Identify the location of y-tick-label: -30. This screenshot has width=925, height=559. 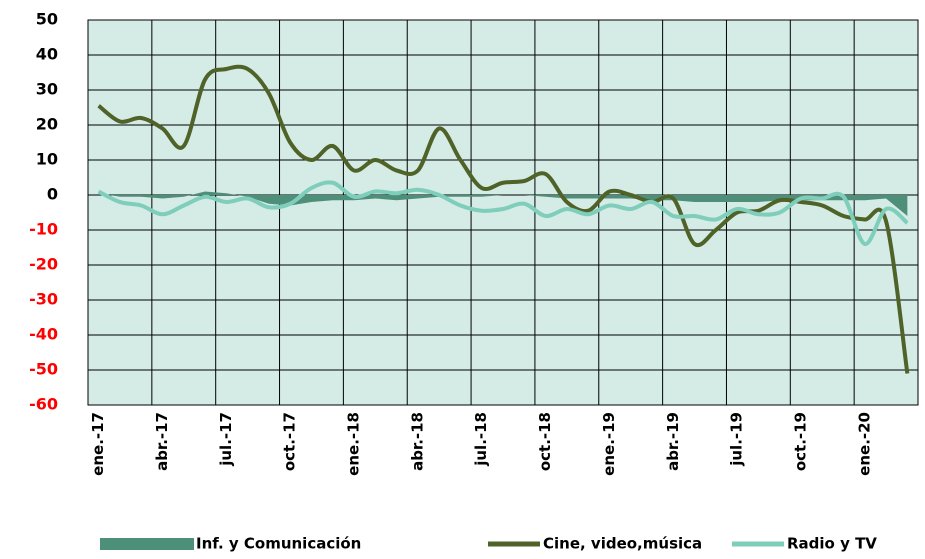
(43, 299).